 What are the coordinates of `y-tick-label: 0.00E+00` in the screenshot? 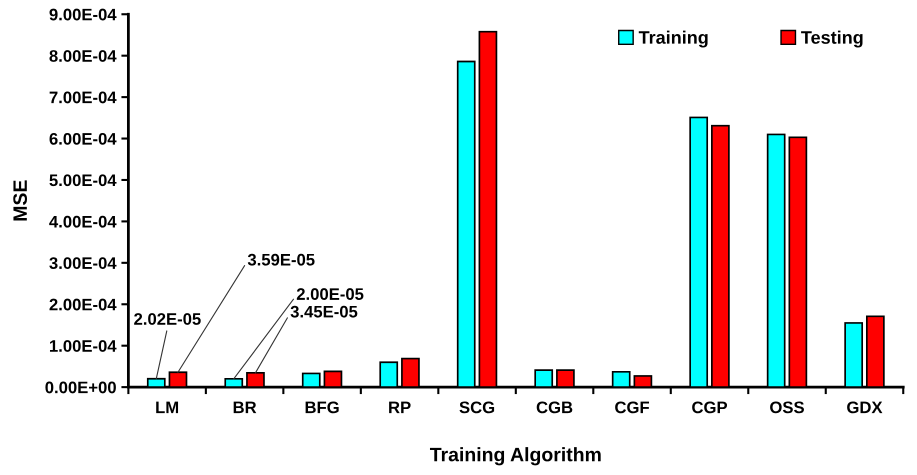 It's located at (80, 388).